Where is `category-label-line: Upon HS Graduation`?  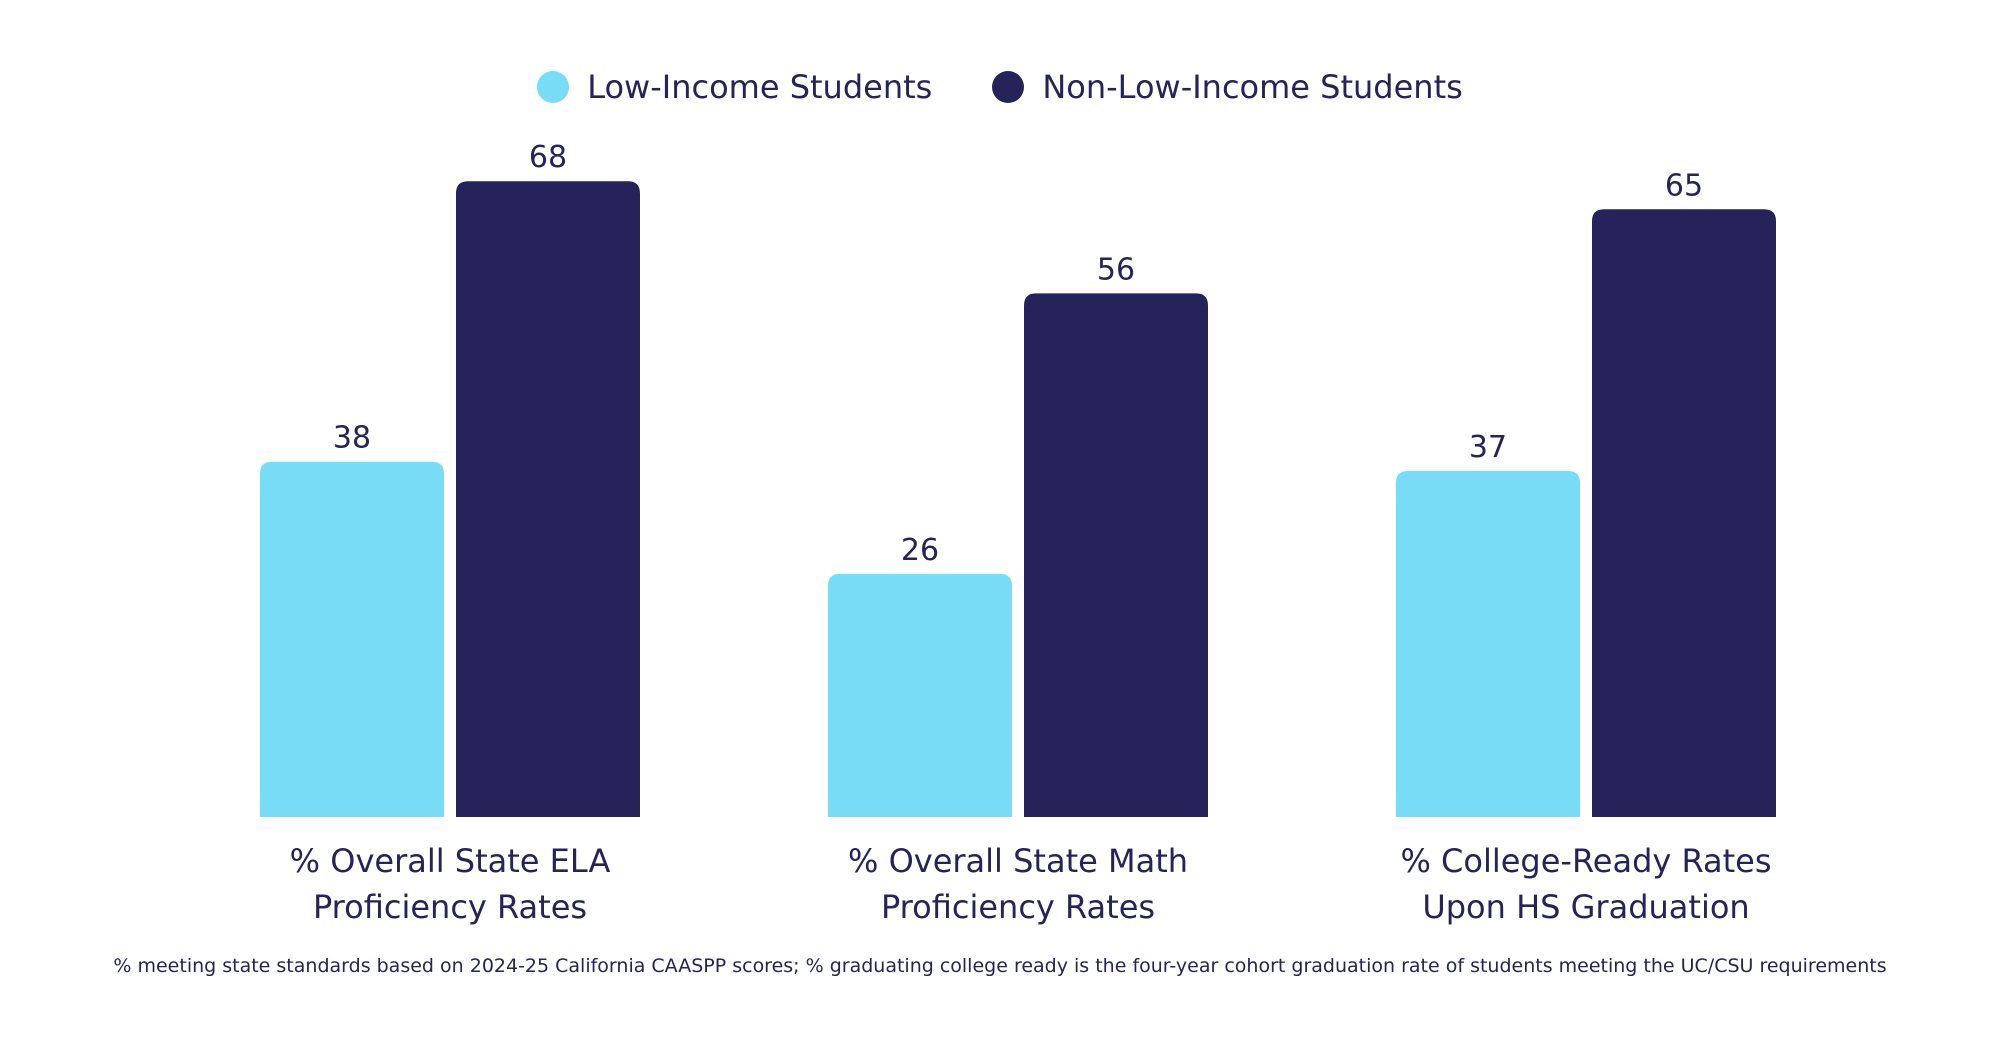 category-label-line: Upon HS Graduation is located at coordinates (1586, 907).